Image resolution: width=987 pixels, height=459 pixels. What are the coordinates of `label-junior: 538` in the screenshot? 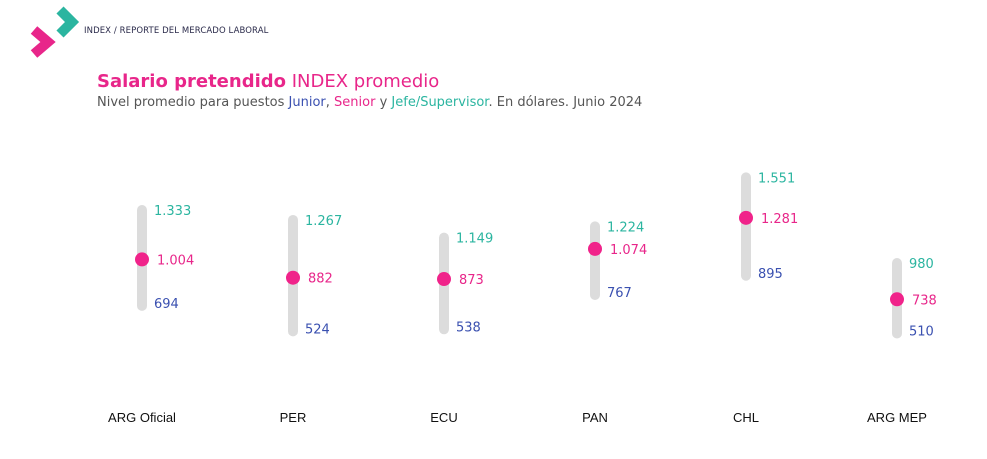 It's located at (468, 327).